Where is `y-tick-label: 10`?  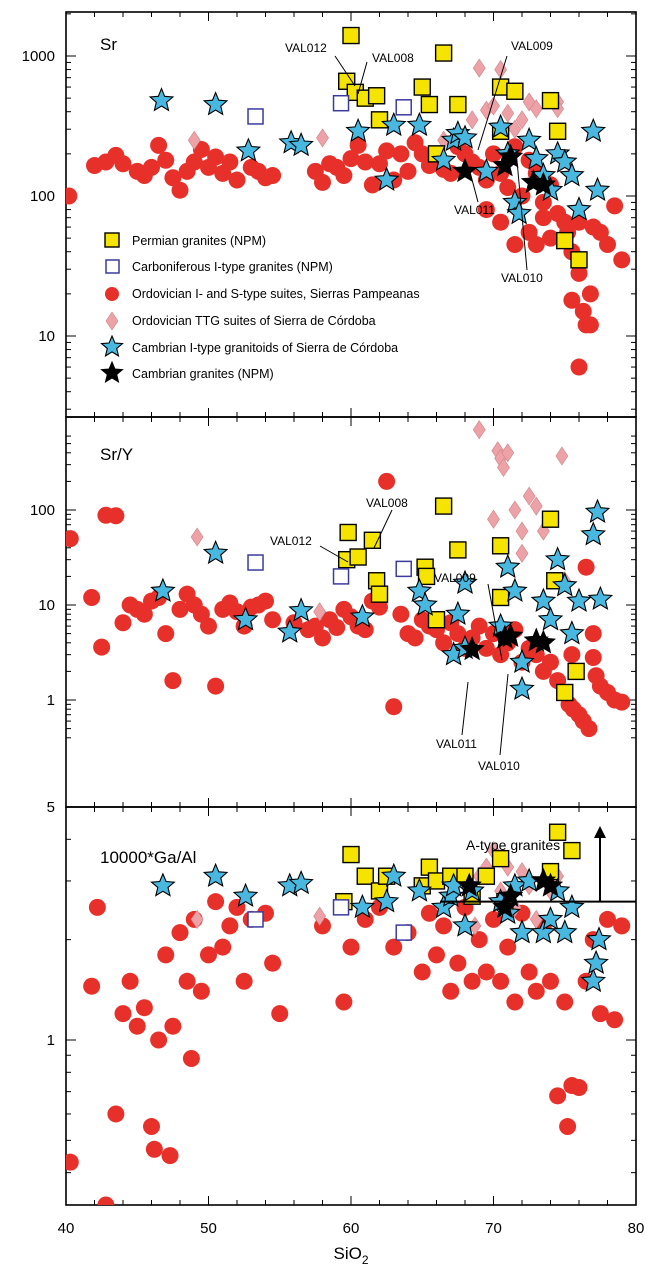
y-tick-label: 10 is located at coordinates (46, 605).